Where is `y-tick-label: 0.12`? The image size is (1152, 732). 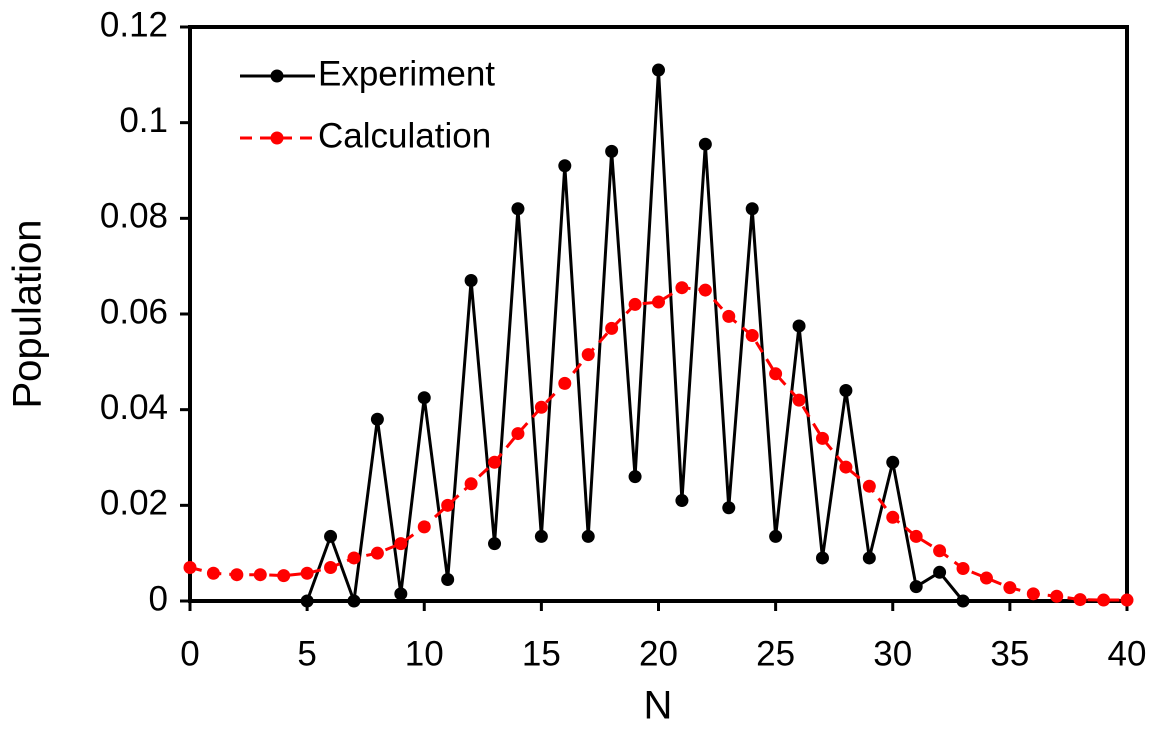
y-tick-label: 0.12 is located at coordinates (134, 24).